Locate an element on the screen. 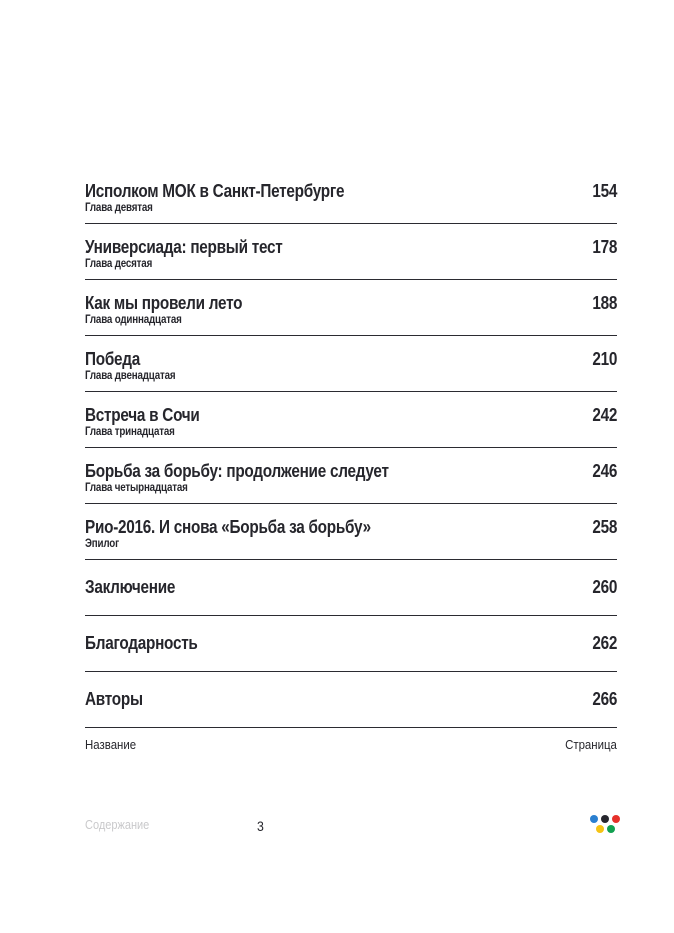 This screenshot has height=933, width=674. toc-entry-text: Благодарность is located at coordinates (151, 643).